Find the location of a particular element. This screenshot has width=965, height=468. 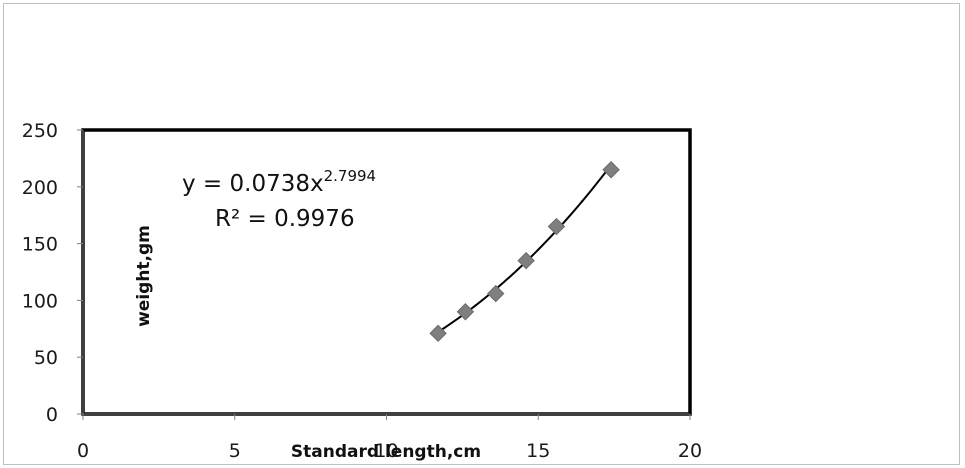

equation-exponent: 2.7994 is located at coordinates (350, 176).